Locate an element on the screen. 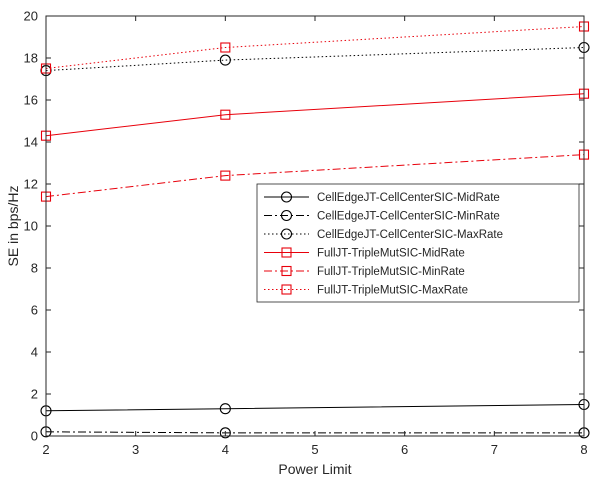 This screenshot has height=483, width=594. legend-label: CellEdgeJT-CellCenterSIC-MinRate is located at coordinates (408, 217).